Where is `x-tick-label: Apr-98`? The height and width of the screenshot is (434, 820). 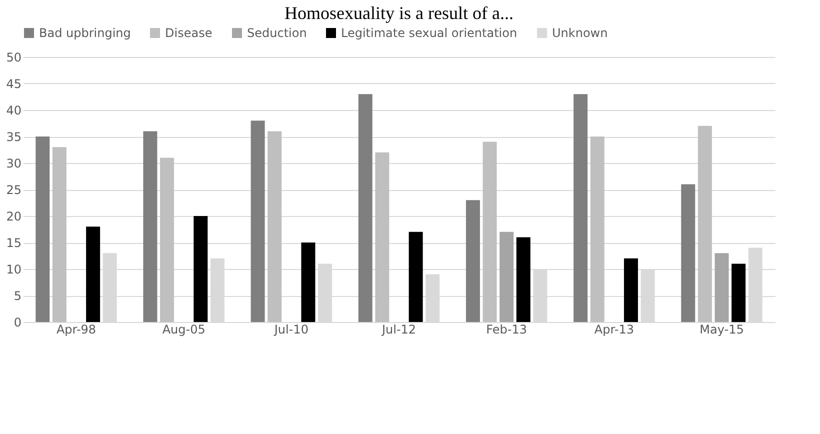
x-tick-label: Apr-98 is located at coordinates (76, 329).